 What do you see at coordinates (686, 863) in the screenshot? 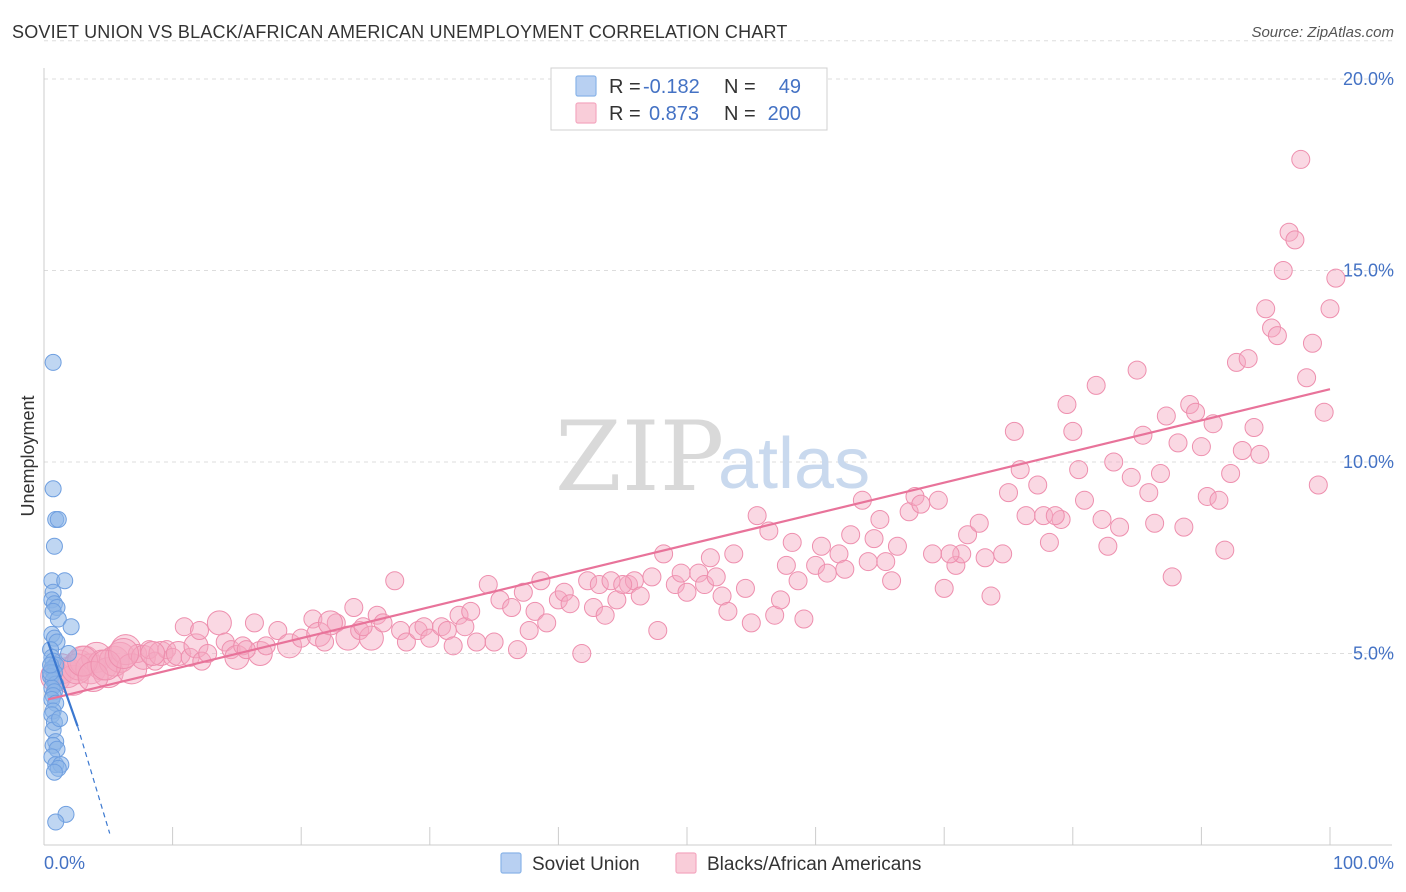
I see `bottom-legend-swatch-blacks-african-americans` at bounding box center [686, 863].